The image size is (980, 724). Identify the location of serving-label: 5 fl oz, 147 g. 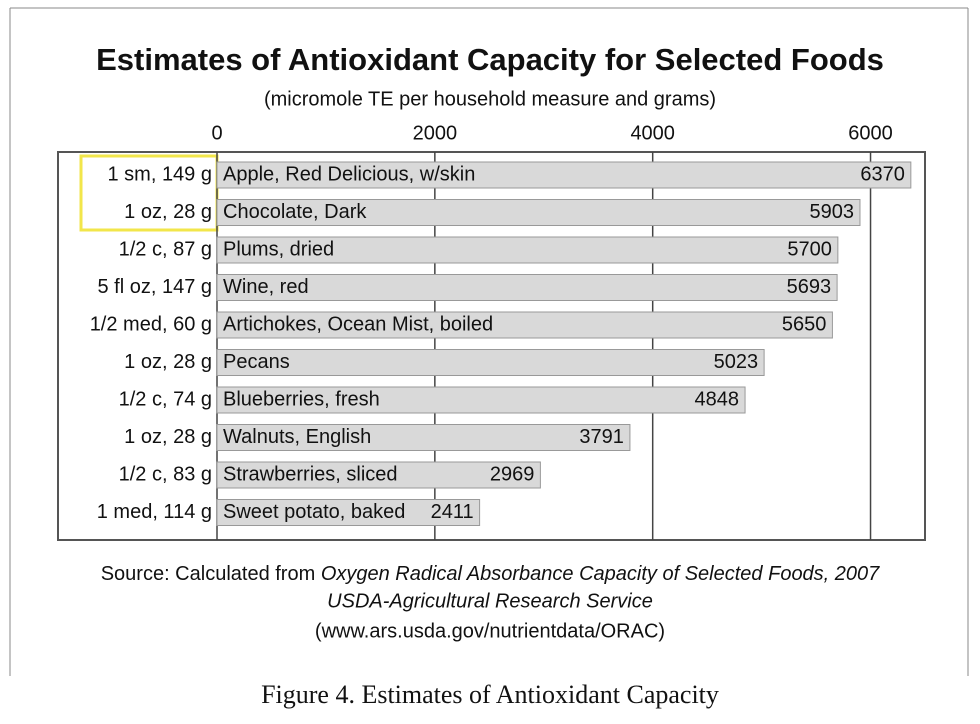
(154, 287).